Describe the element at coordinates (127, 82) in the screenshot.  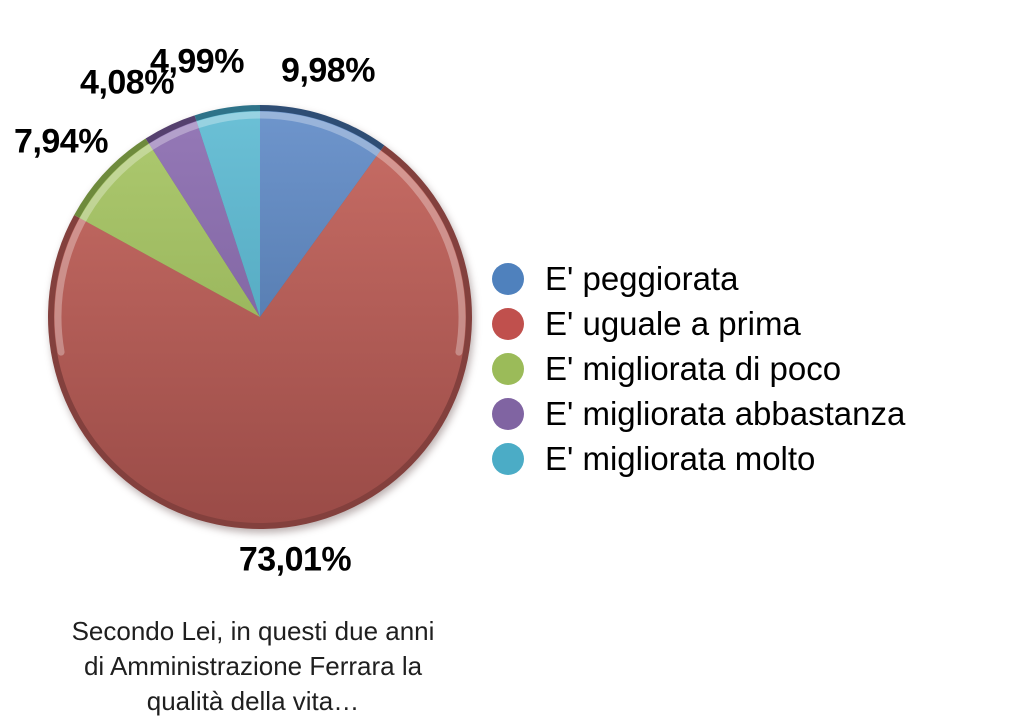
I see `data-label-migliorata-abbastanza: 4,08%` at that location.